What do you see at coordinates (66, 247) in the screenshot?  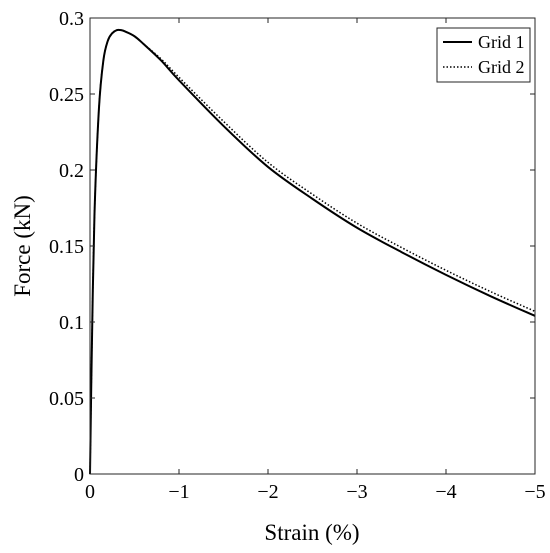 I see `y-tick-label: 0.15` at bounding box center [66, 247].